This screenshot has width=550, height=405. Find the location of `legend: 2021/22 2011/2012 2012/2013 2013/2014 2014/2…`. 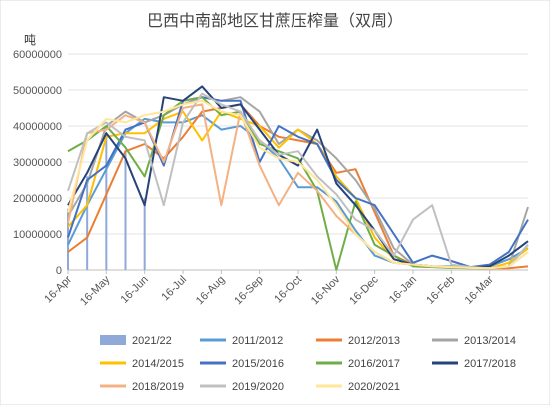

legend: 2021/22 2011/2012 2012/2013 2013/2014 2014/2… is located at coordinates (308, 364).